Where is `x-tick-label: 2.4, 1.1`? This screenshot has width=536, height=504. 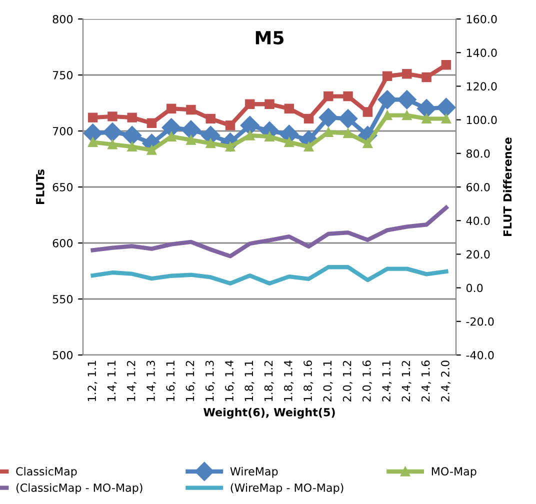 x-tick-label: 2.4, 1.1 is located at coordinates (387, 381).